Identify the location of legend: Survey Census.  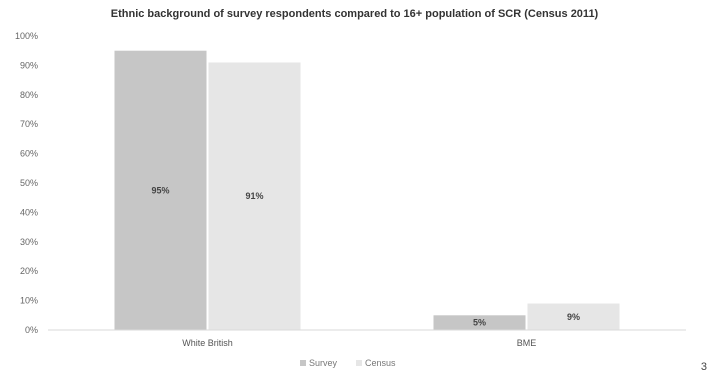
(348, 363).